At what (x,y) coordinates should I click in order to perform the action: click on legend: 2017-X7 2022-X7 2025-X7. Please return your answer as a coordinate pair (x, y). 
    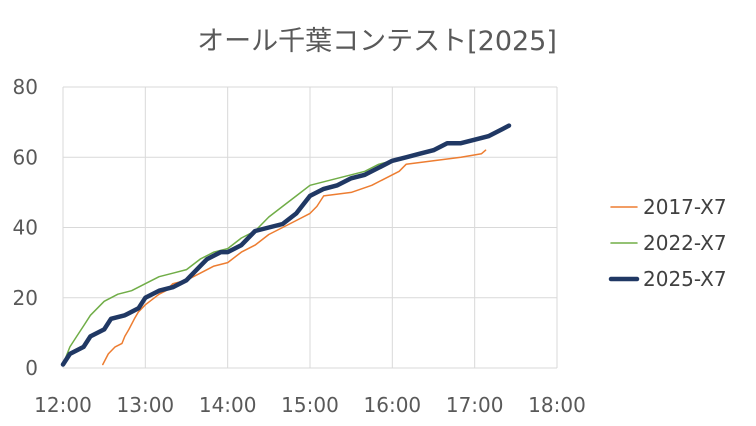
    Looking at the image, I should click on (667, 243).